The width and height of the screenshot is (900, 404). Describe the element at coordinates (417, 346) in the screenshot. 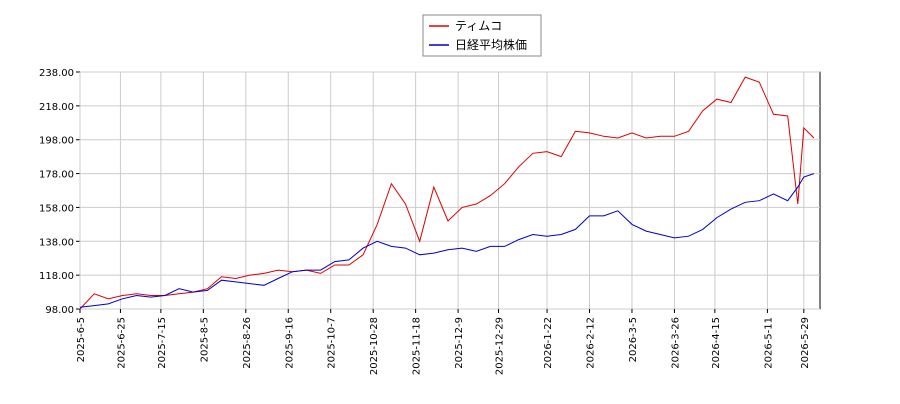

I see `x-tick-label: 2025-11-18` at that location.